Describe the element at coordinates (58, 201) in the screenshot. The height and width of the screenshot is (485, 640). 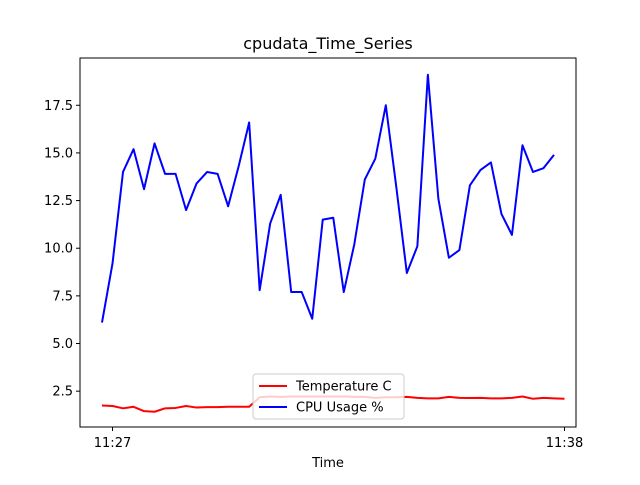
I see `y-tick-label: 12.5` at that location.